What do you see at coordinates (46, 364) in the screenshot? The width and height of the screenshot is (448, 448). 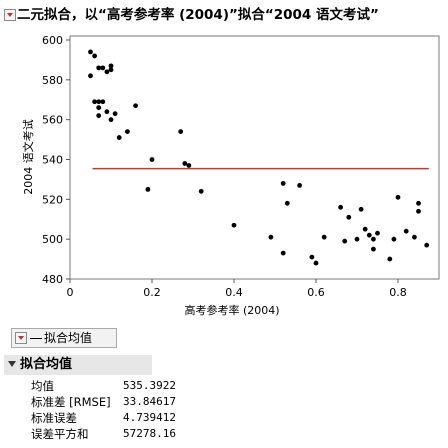 I see `fit-mean-section-title: 拟合均值` at bounding box center [46, 364].